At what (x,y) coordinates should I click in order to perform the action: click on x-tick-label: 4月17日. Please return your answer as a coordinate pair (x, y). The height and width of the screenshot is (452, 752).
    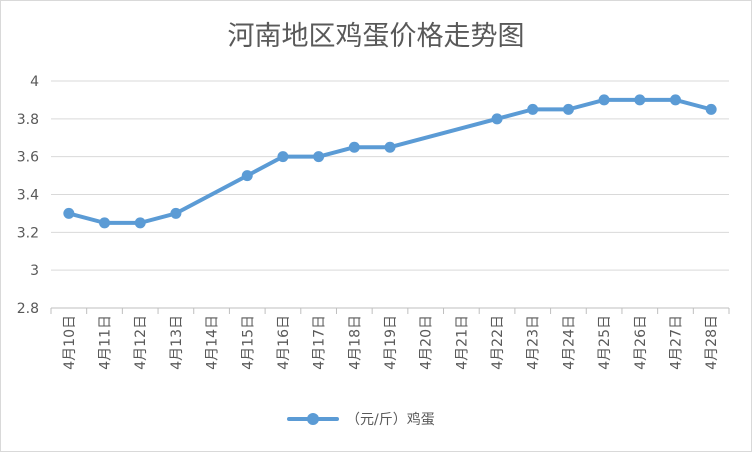
    Looking at the image, I should click on (320, 342).